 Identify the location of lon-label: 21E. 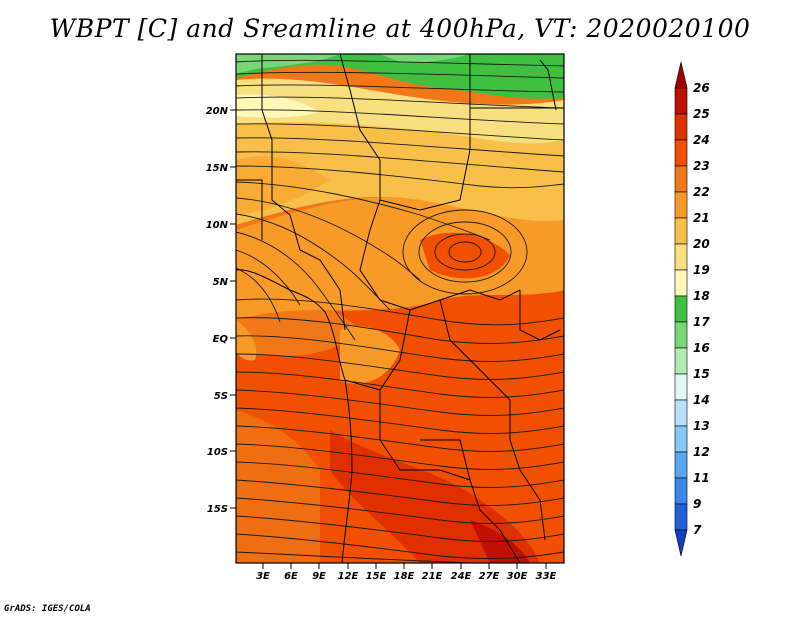
(432, 576).